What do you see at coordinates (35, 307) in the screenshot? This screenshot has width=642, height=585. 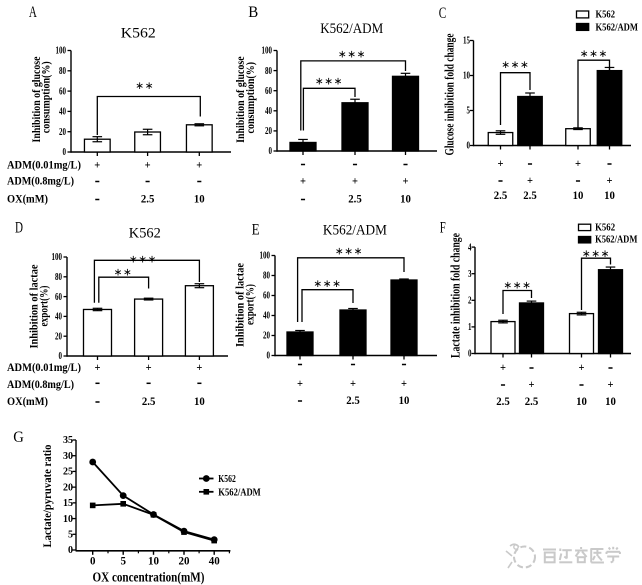 I see `svg-text: Inhibition of lactae` at bounding box center [35, 307].